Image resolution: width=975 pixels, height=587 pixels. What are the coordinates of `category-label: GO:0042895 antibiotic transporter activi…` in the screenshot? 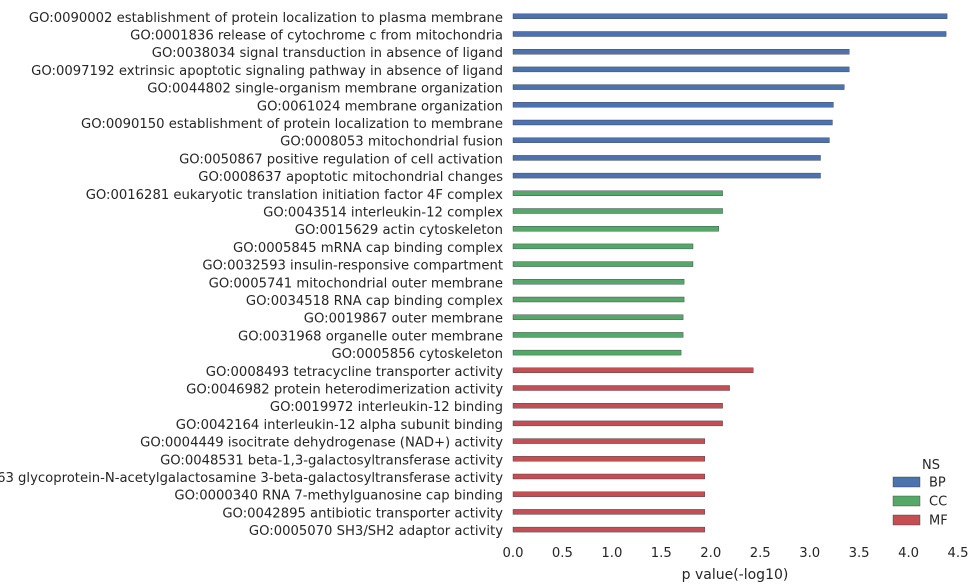 It's located at (362, 513).